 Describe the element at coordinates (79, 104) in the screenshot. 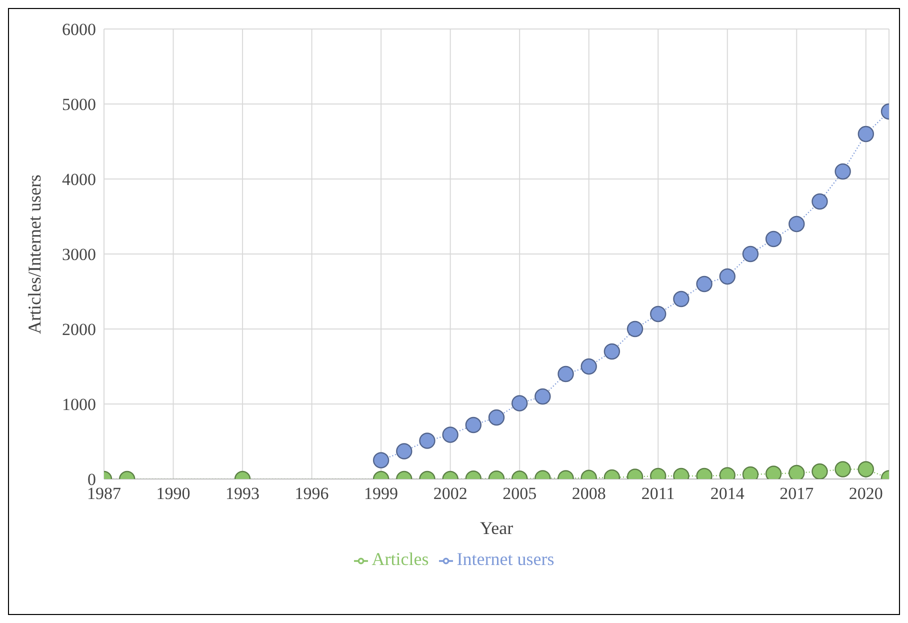

I see `y-tick-label: 5000` at that location.